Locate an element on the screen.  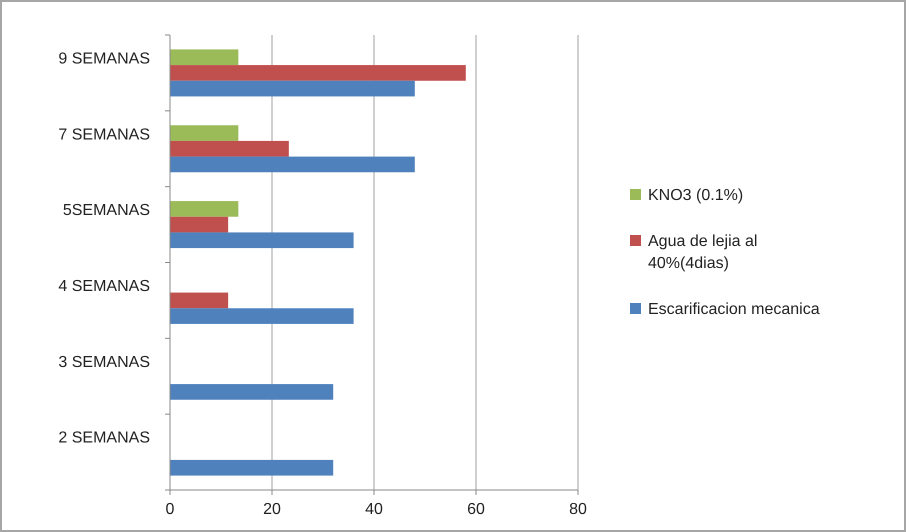
x-tick-label: 20 is located at coordinates (272, 509).